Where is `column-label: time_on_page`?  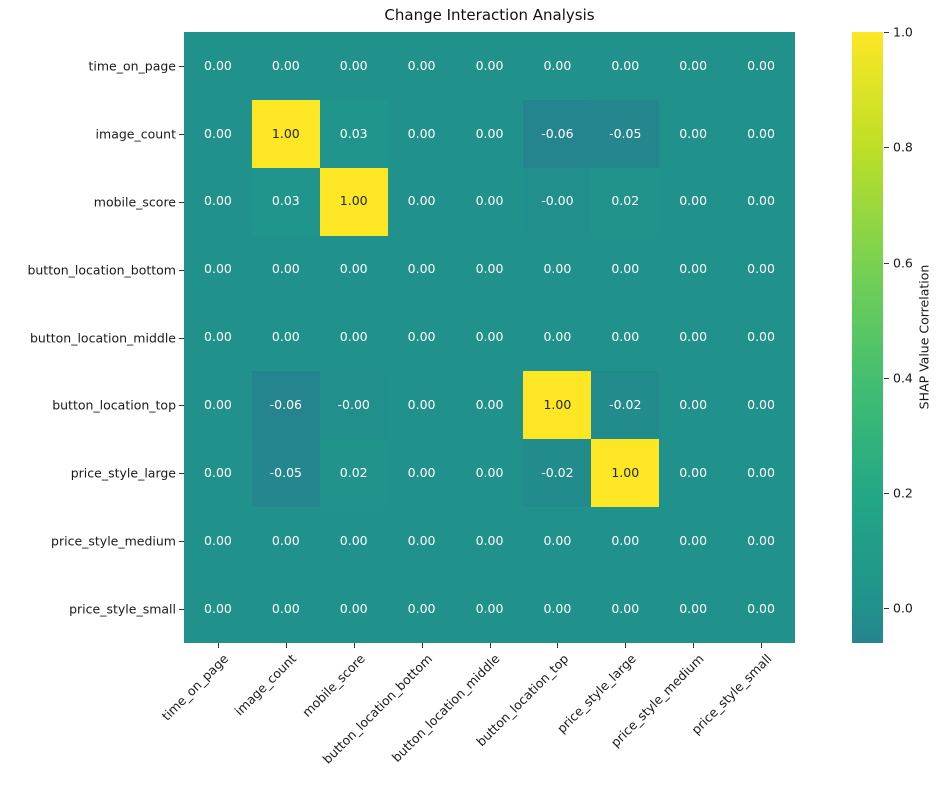 column-label: time_on_page is located at coordinates (195, 687).